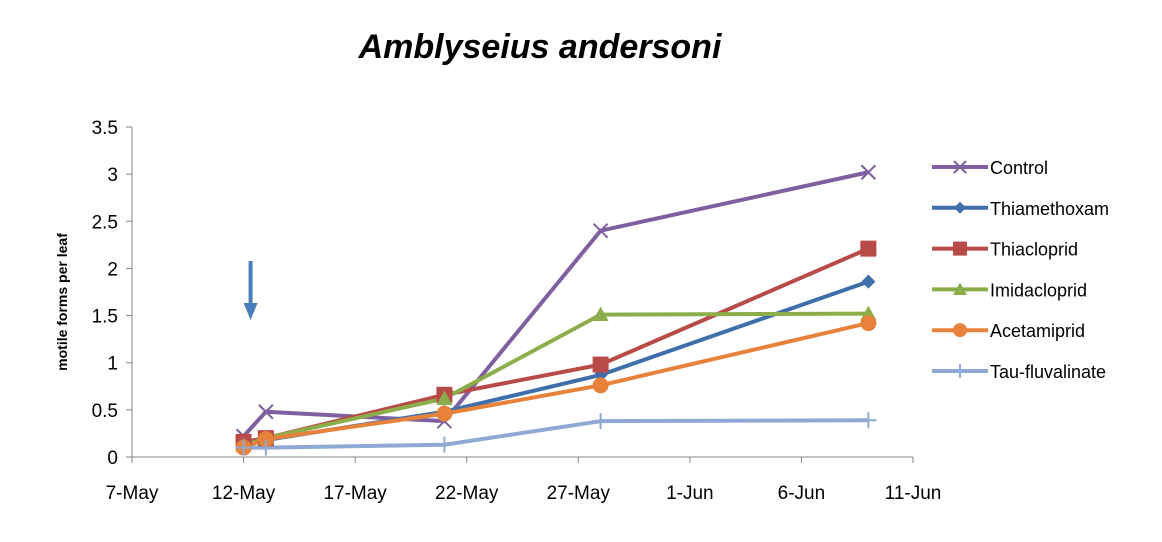 This screenshot has height=542, width=1162. I want to click on y-tick-label: 1.5, so click(105, 317).